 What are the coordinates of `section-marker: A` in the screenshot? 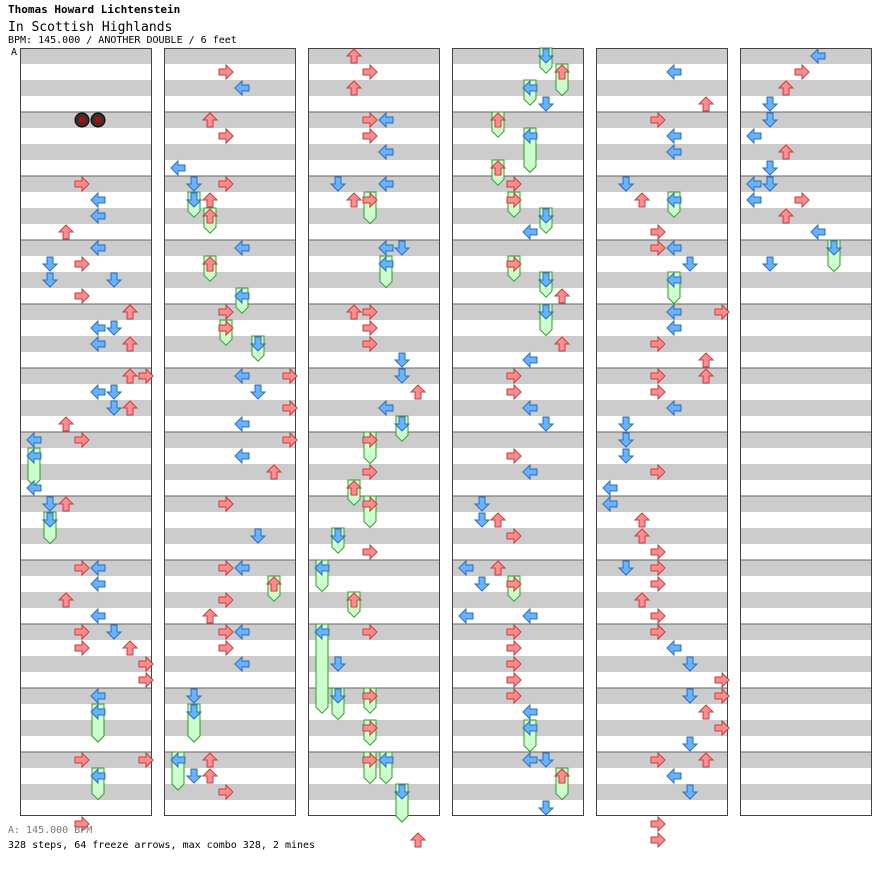 It's located at (14, 52).